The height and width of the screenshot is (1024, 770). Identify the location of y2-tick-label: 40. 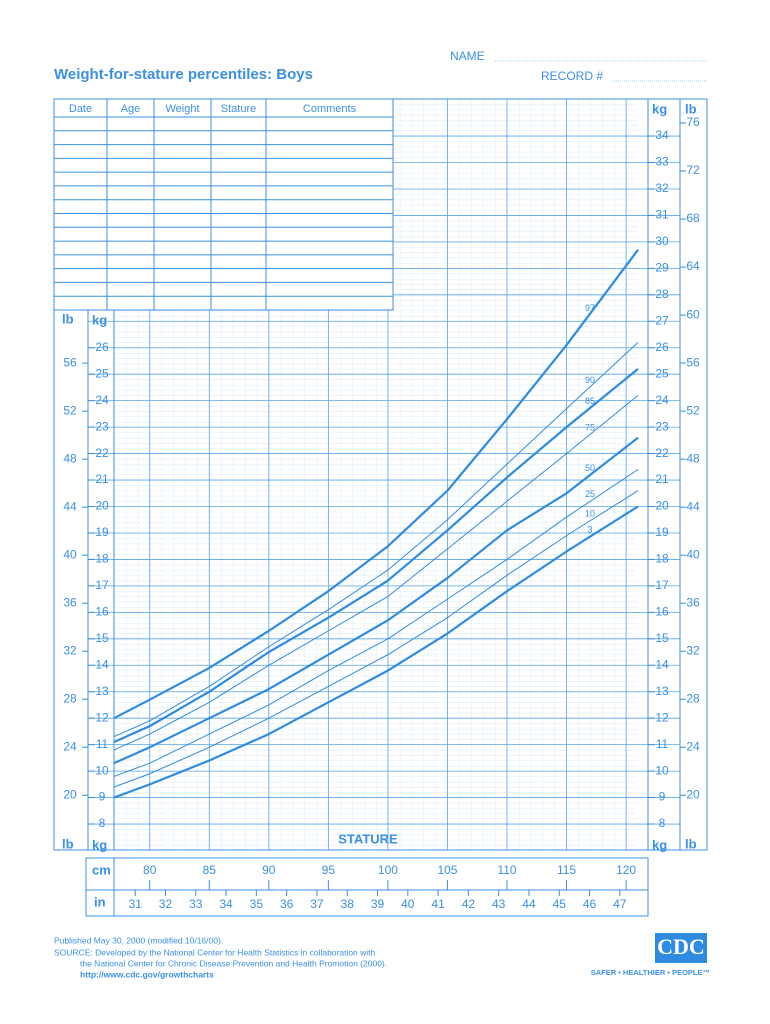
(70, 554).